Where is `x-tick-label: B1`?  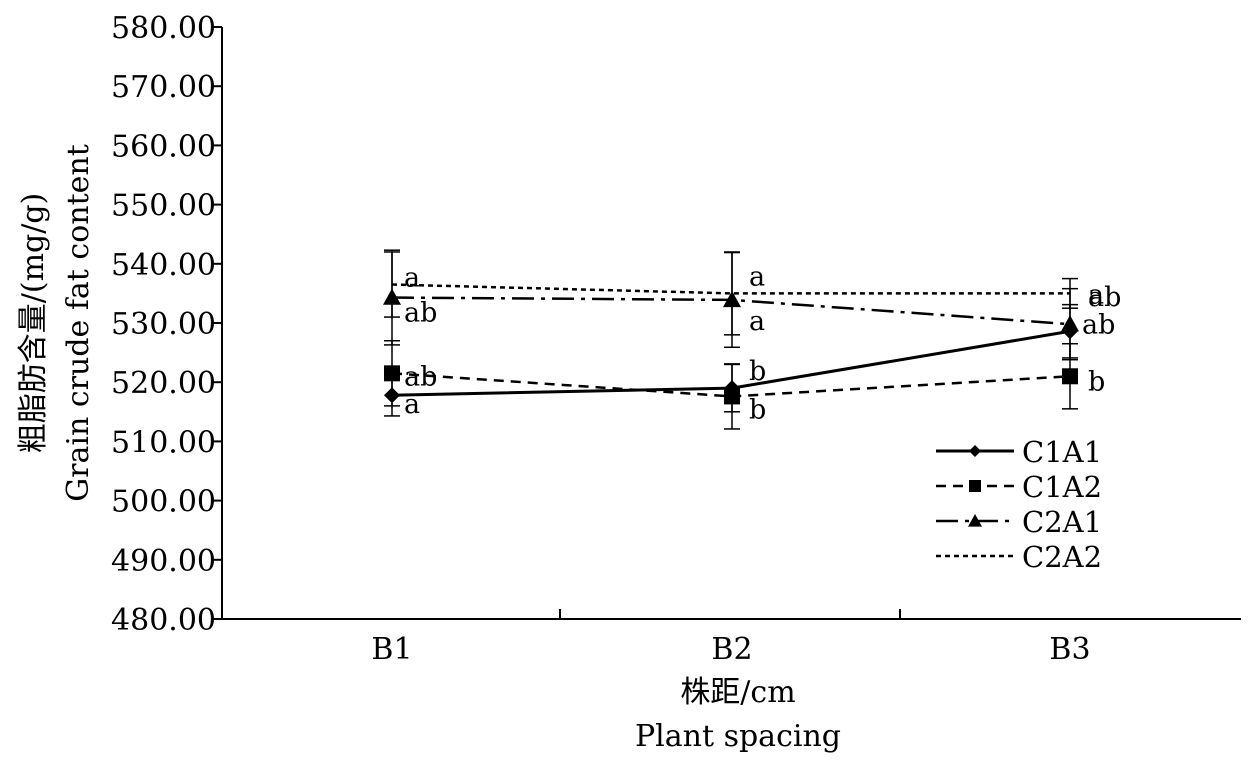
x-tick-label: B1 is located at coordinates (391, 649).